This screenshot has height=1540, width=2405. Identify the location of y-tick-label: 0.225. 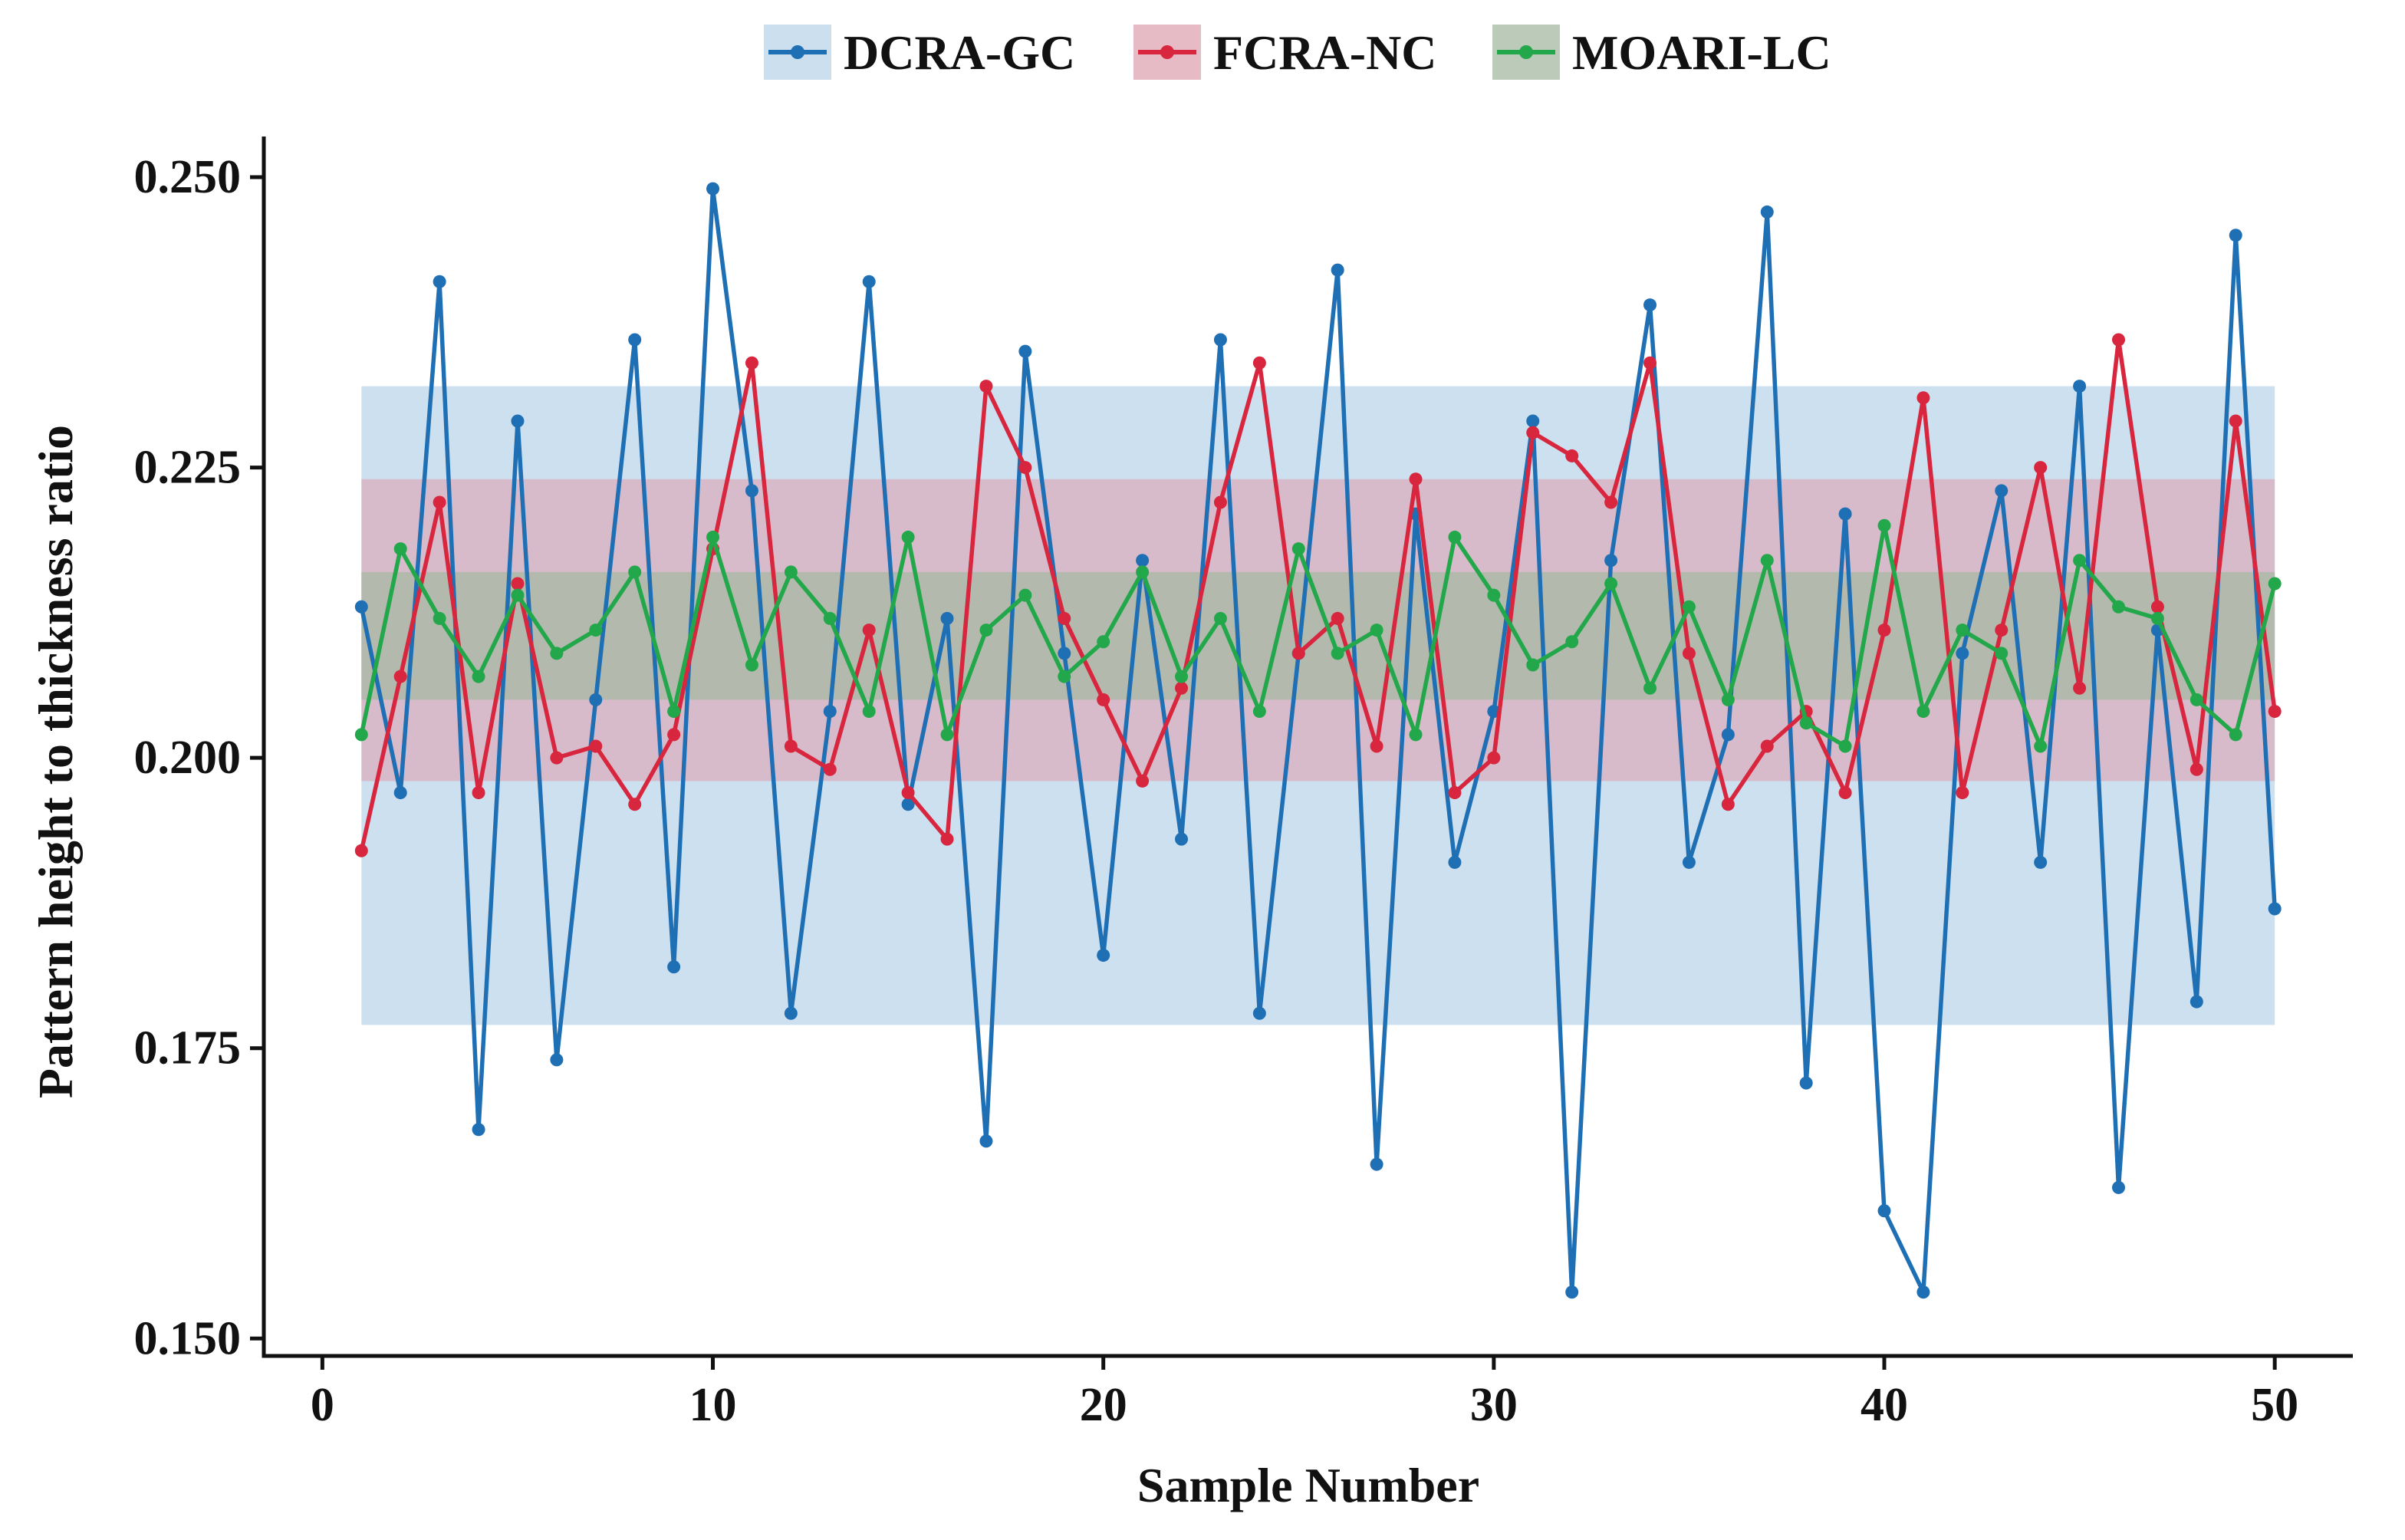
(188, 468).